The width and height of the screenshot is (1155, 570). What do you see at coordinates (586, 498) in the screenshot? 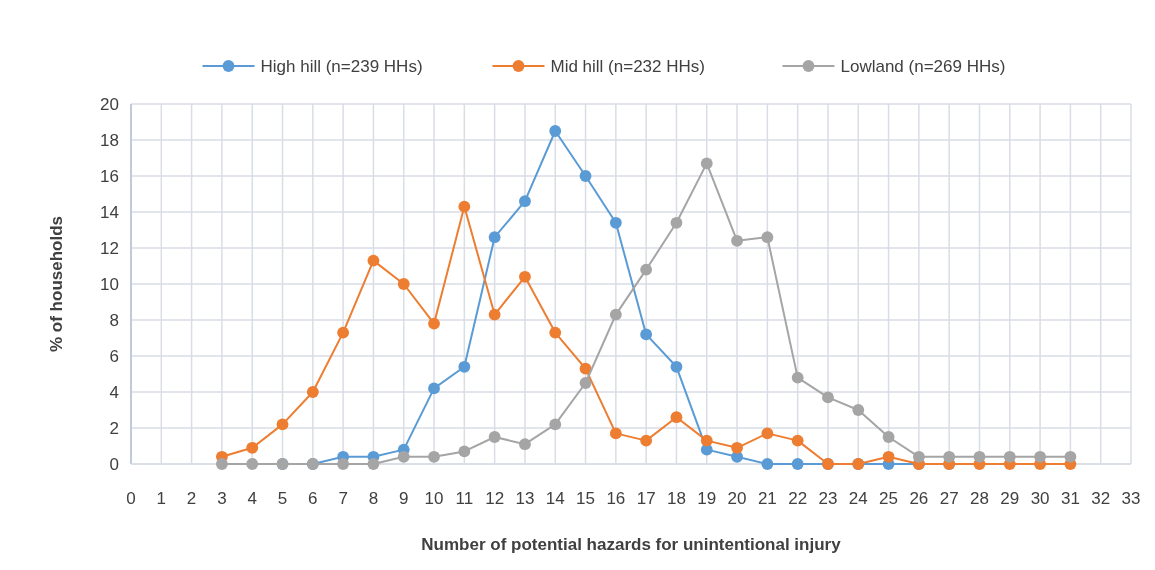
I see `x-tick-label: 15` at bounding box center [586, 498].